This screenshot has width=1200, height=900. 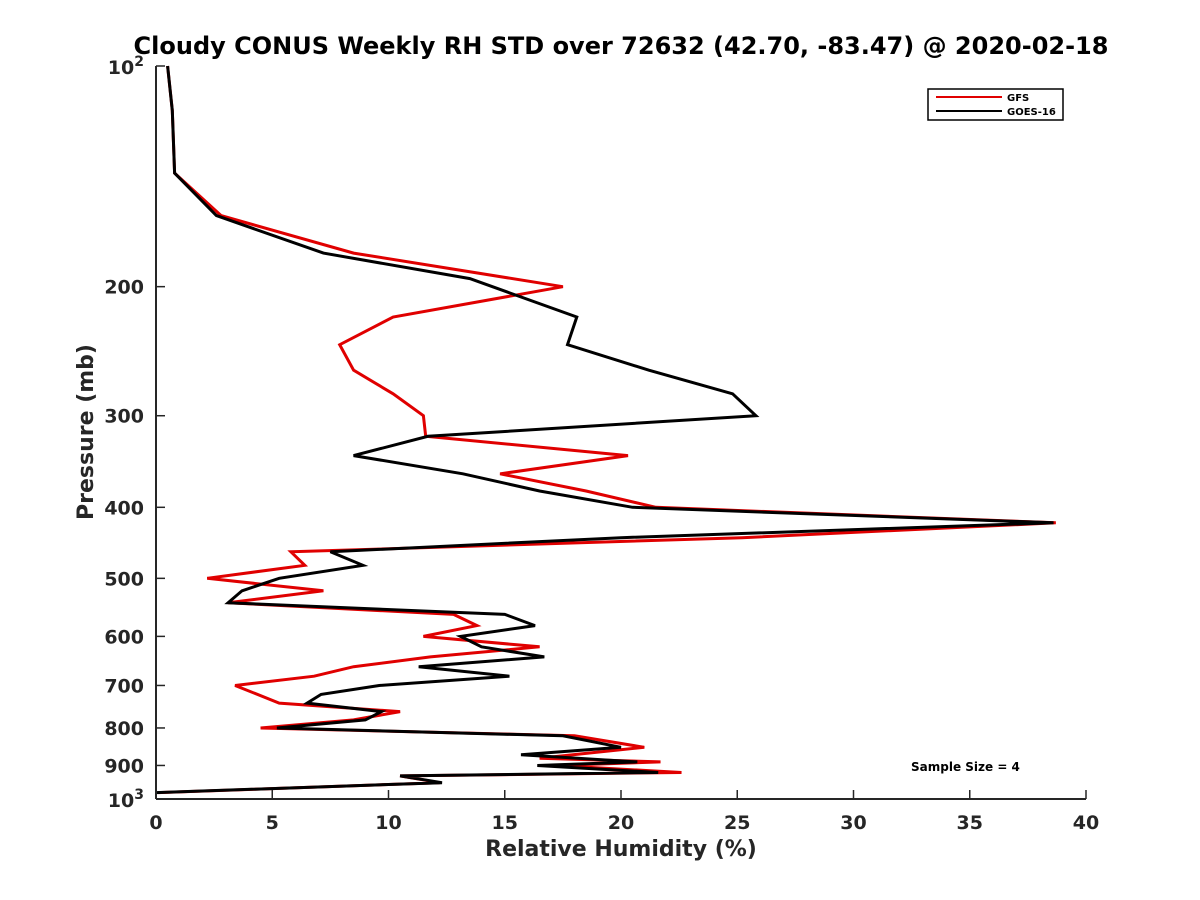 What do you see at coordinates (124, 579) in the screenshot?
I see `y-tick-label: 500` at bounding box center [124, 579].